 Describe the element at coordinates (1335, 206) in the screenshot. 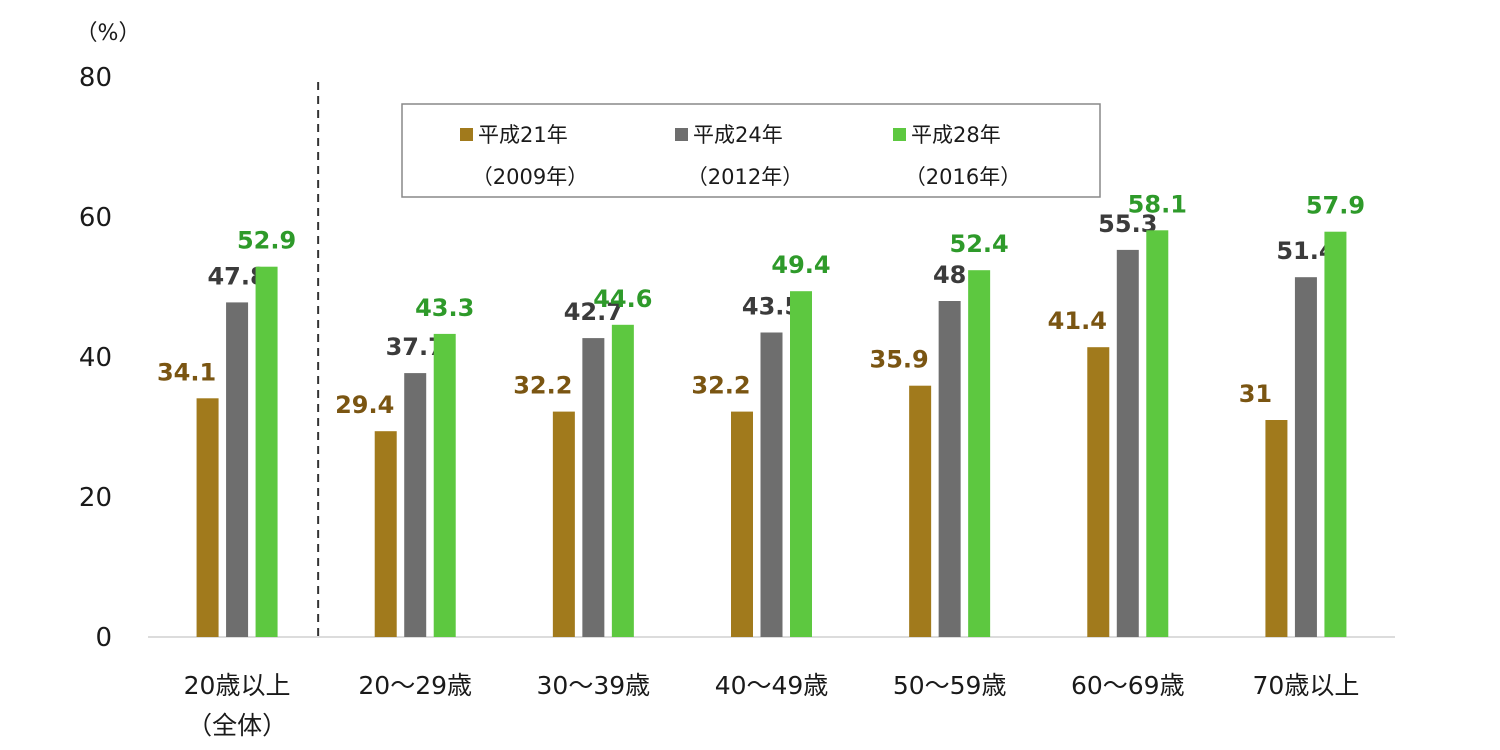

I see `data-label: 57.9` at that location.